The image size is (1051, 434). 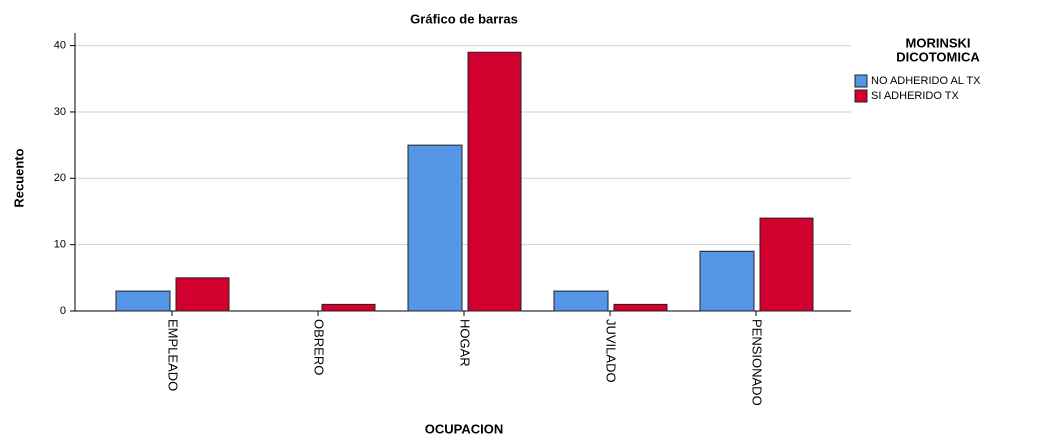 I want to click on y-axis-label: Recuento, so click(x=18, y=177).